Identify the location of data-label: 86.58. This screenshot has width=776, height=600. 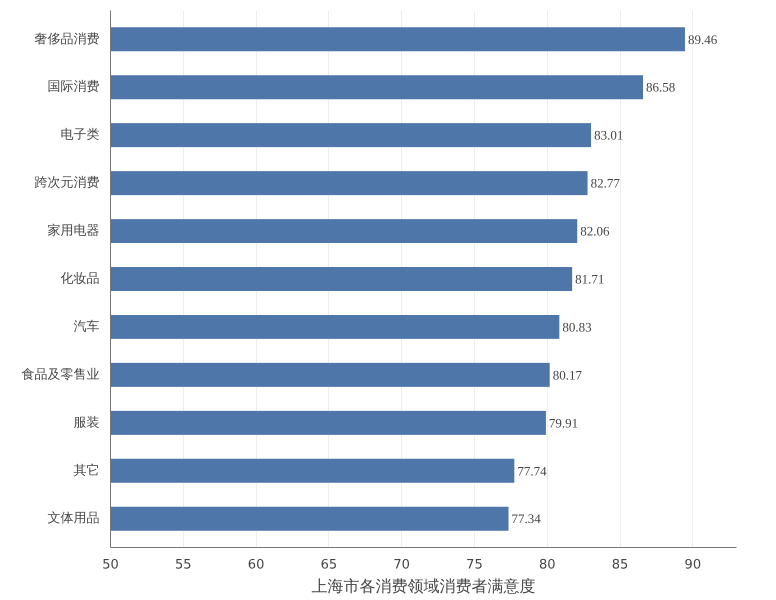
(661, 87).